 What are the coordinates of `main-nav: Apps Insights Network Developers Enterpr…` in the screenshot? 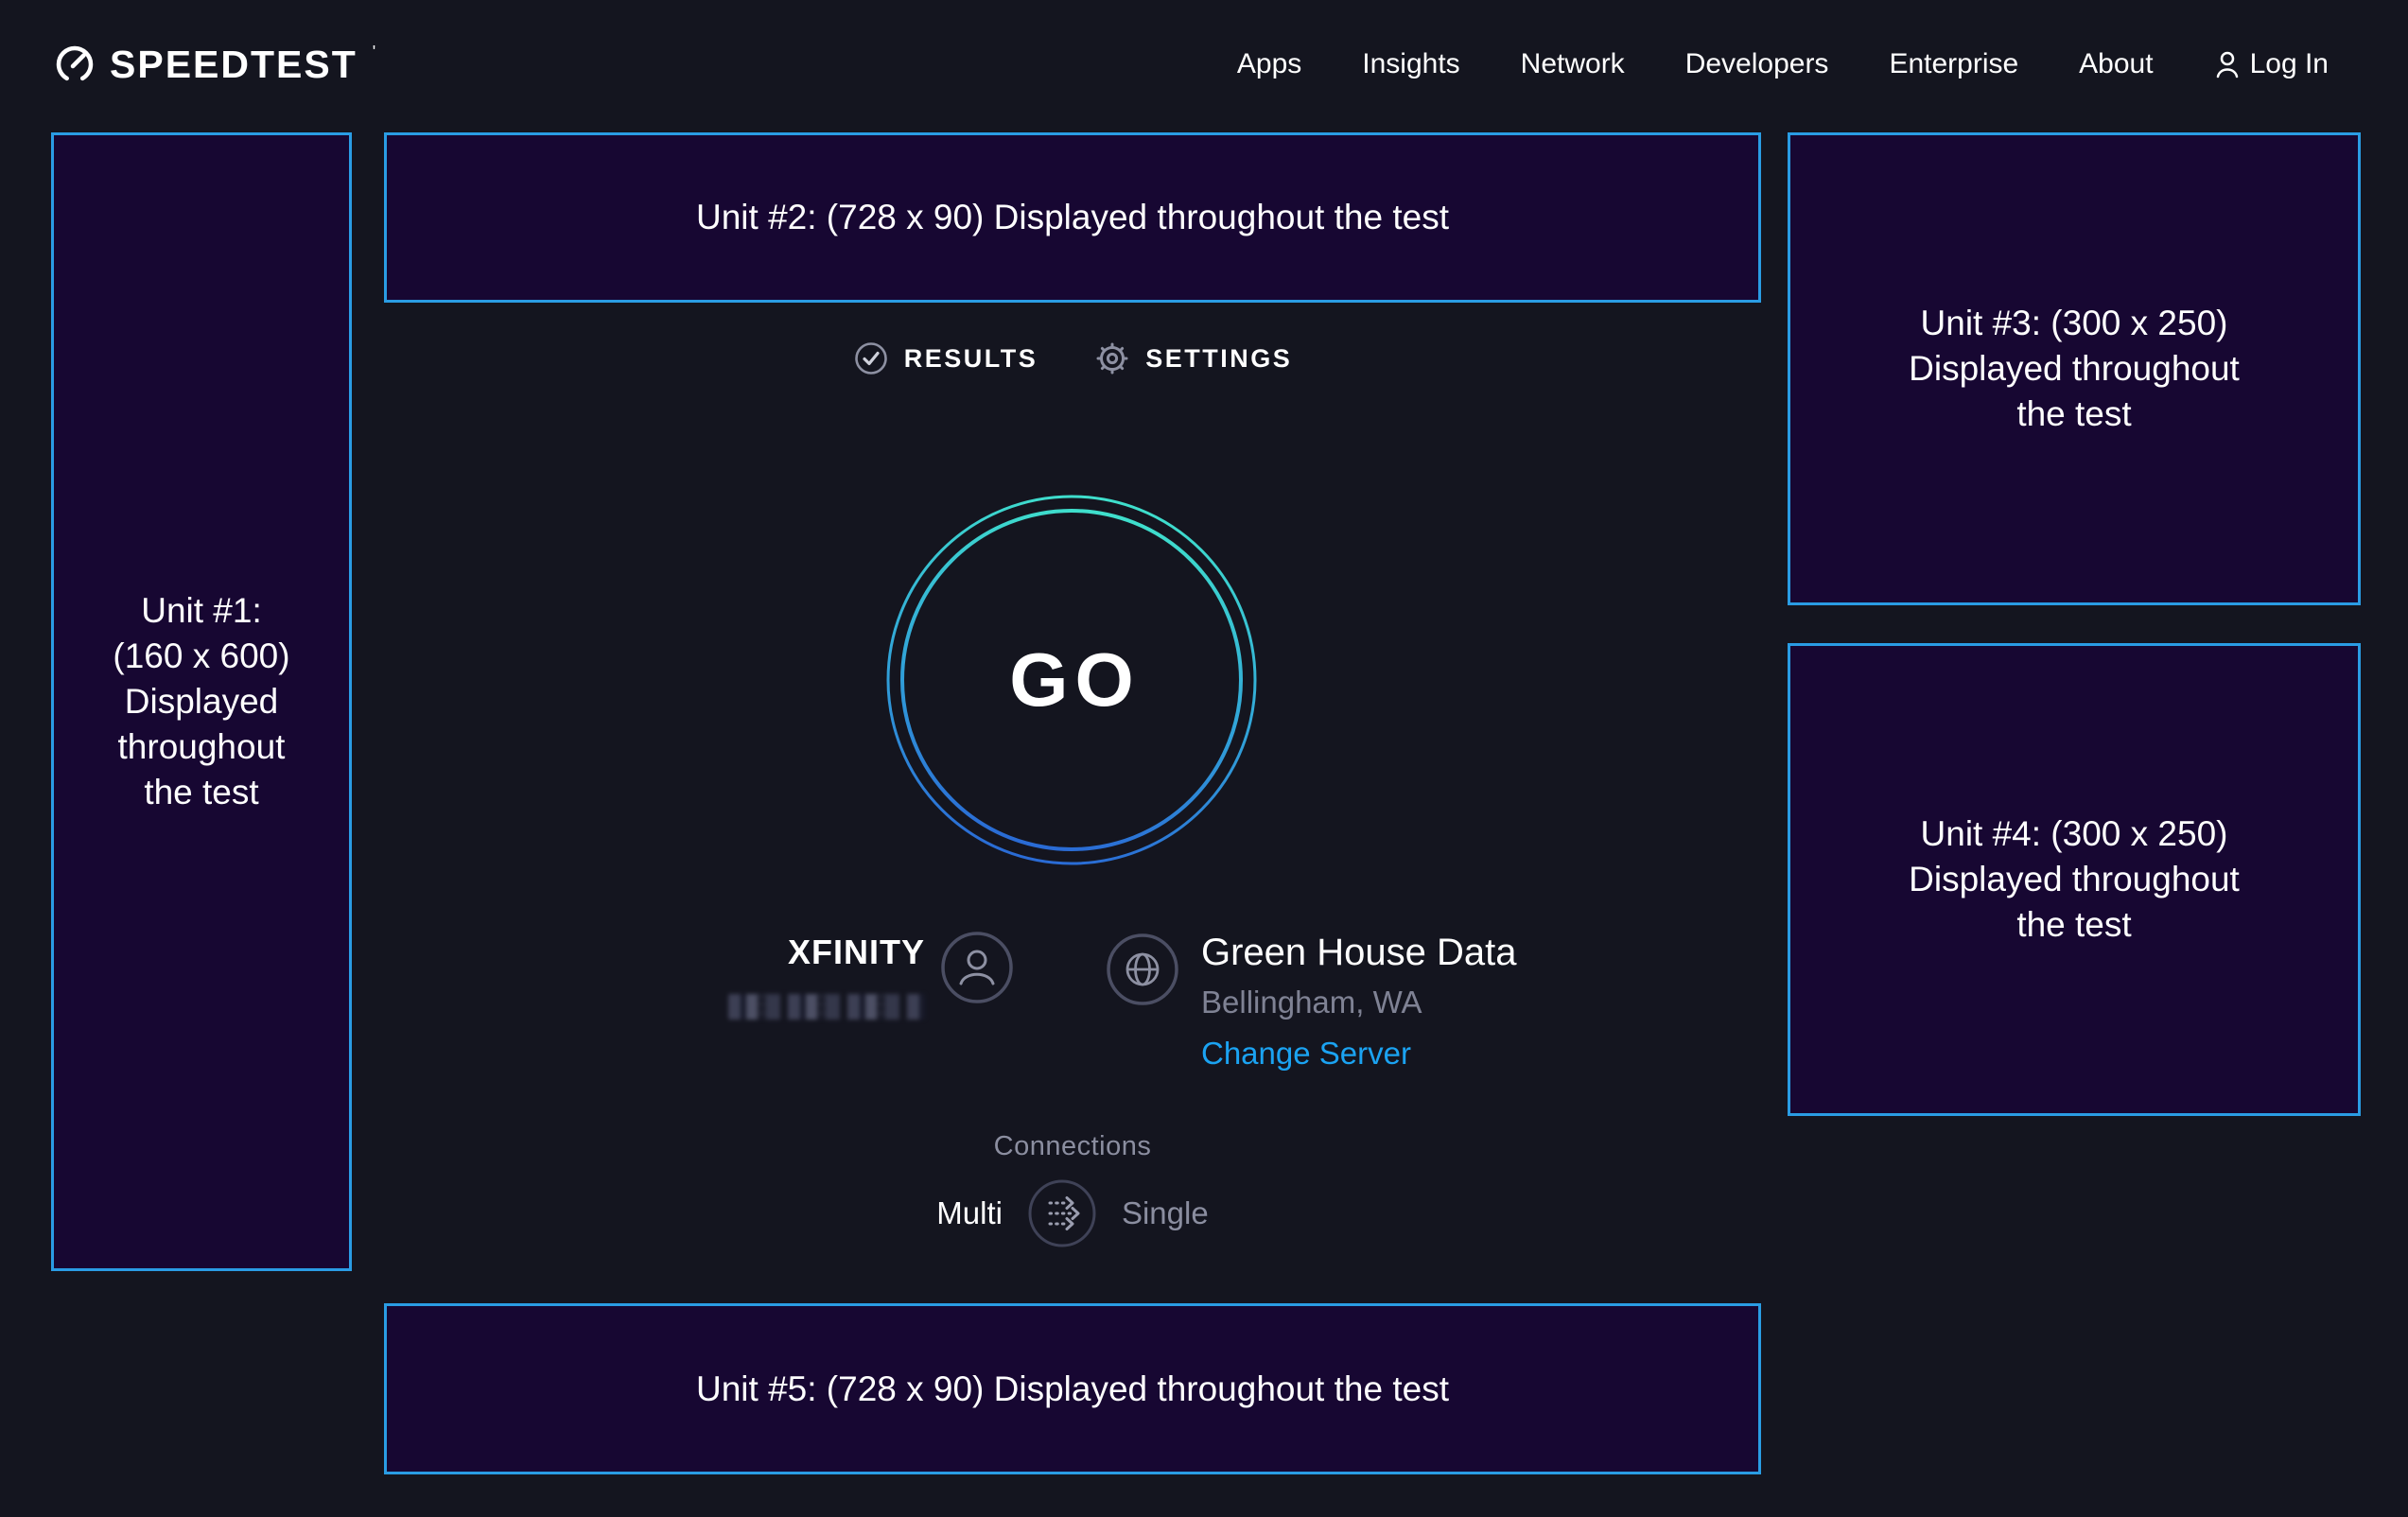 It's located at (1783, 64).